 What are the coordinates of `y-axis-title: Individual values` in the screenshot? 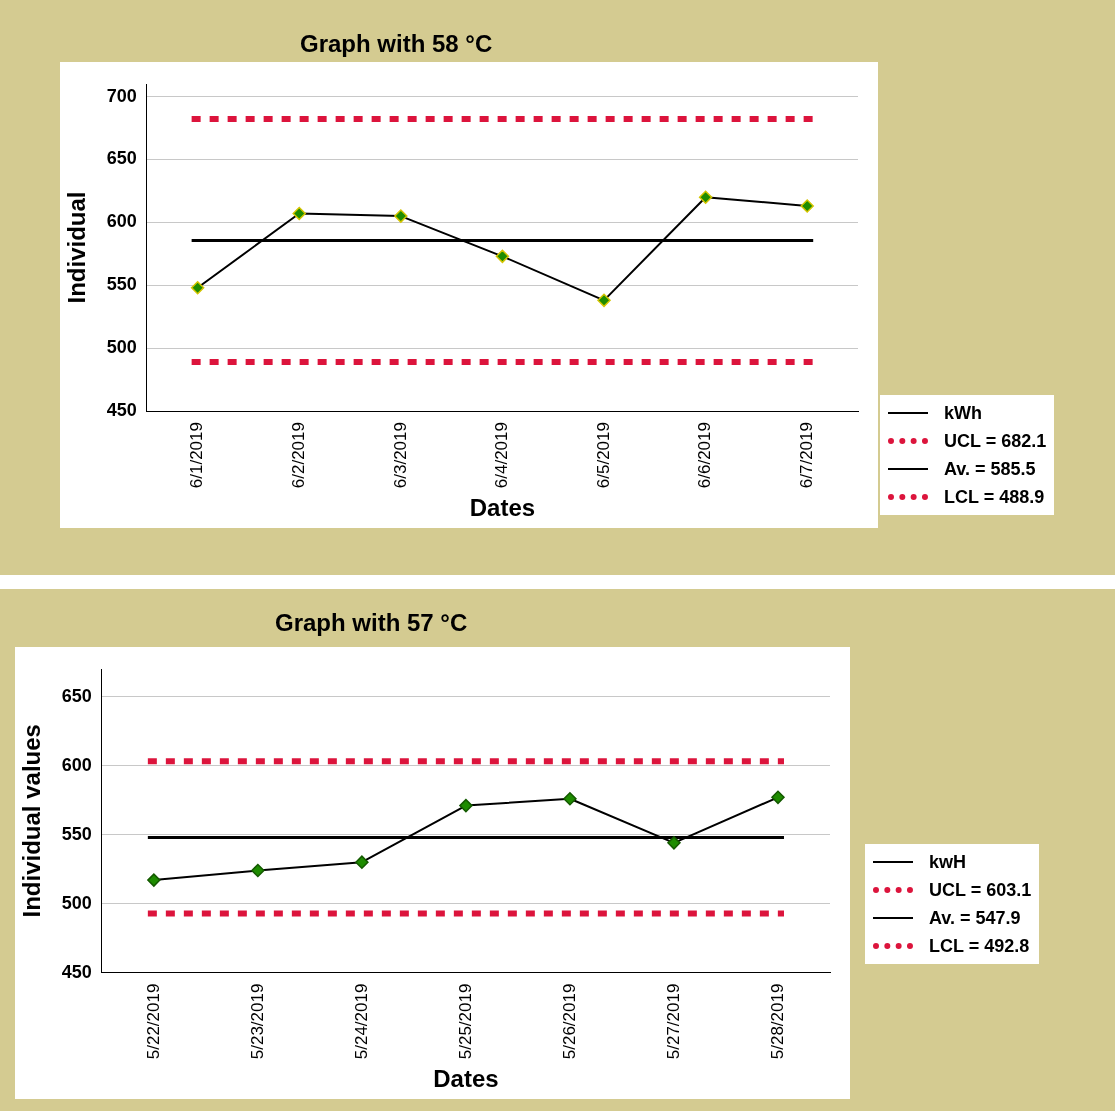 It's located at (32, 821).